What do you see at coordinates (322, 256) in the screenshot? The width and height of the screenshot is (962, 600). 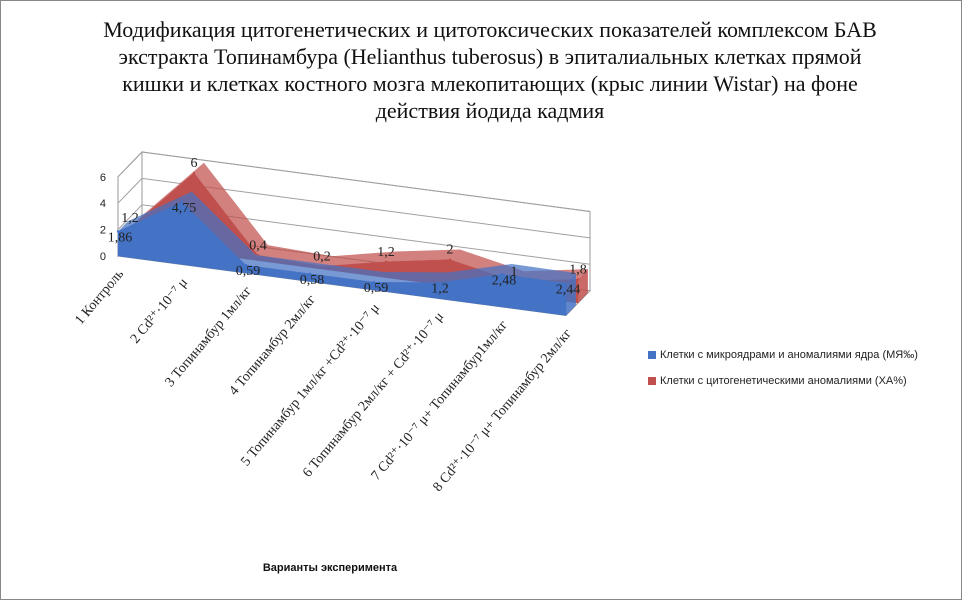 I see `data-label: 0,2` at bounding box center [322, 256].